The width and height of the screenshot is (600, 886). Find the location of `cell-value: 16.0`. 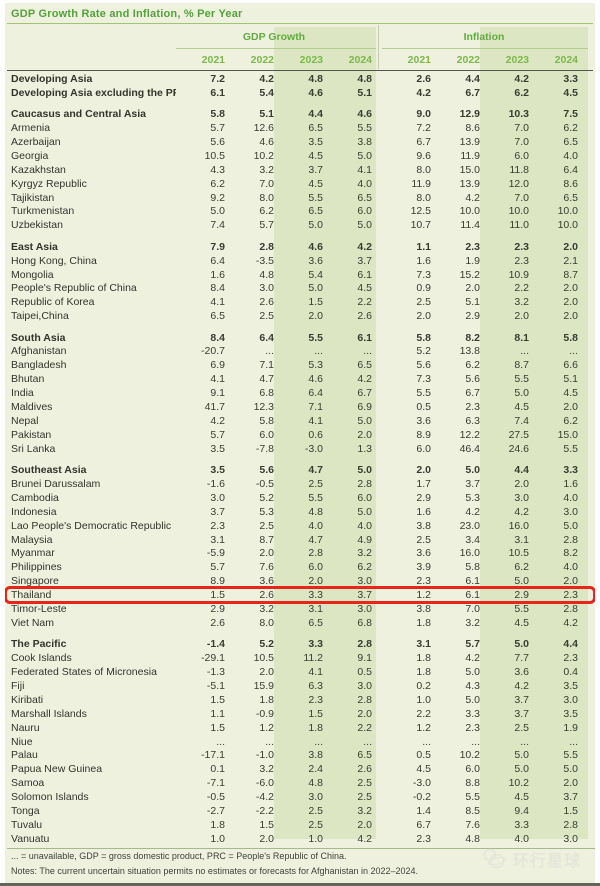

cell-value: 16.0 is located at coordinates (469, 553).